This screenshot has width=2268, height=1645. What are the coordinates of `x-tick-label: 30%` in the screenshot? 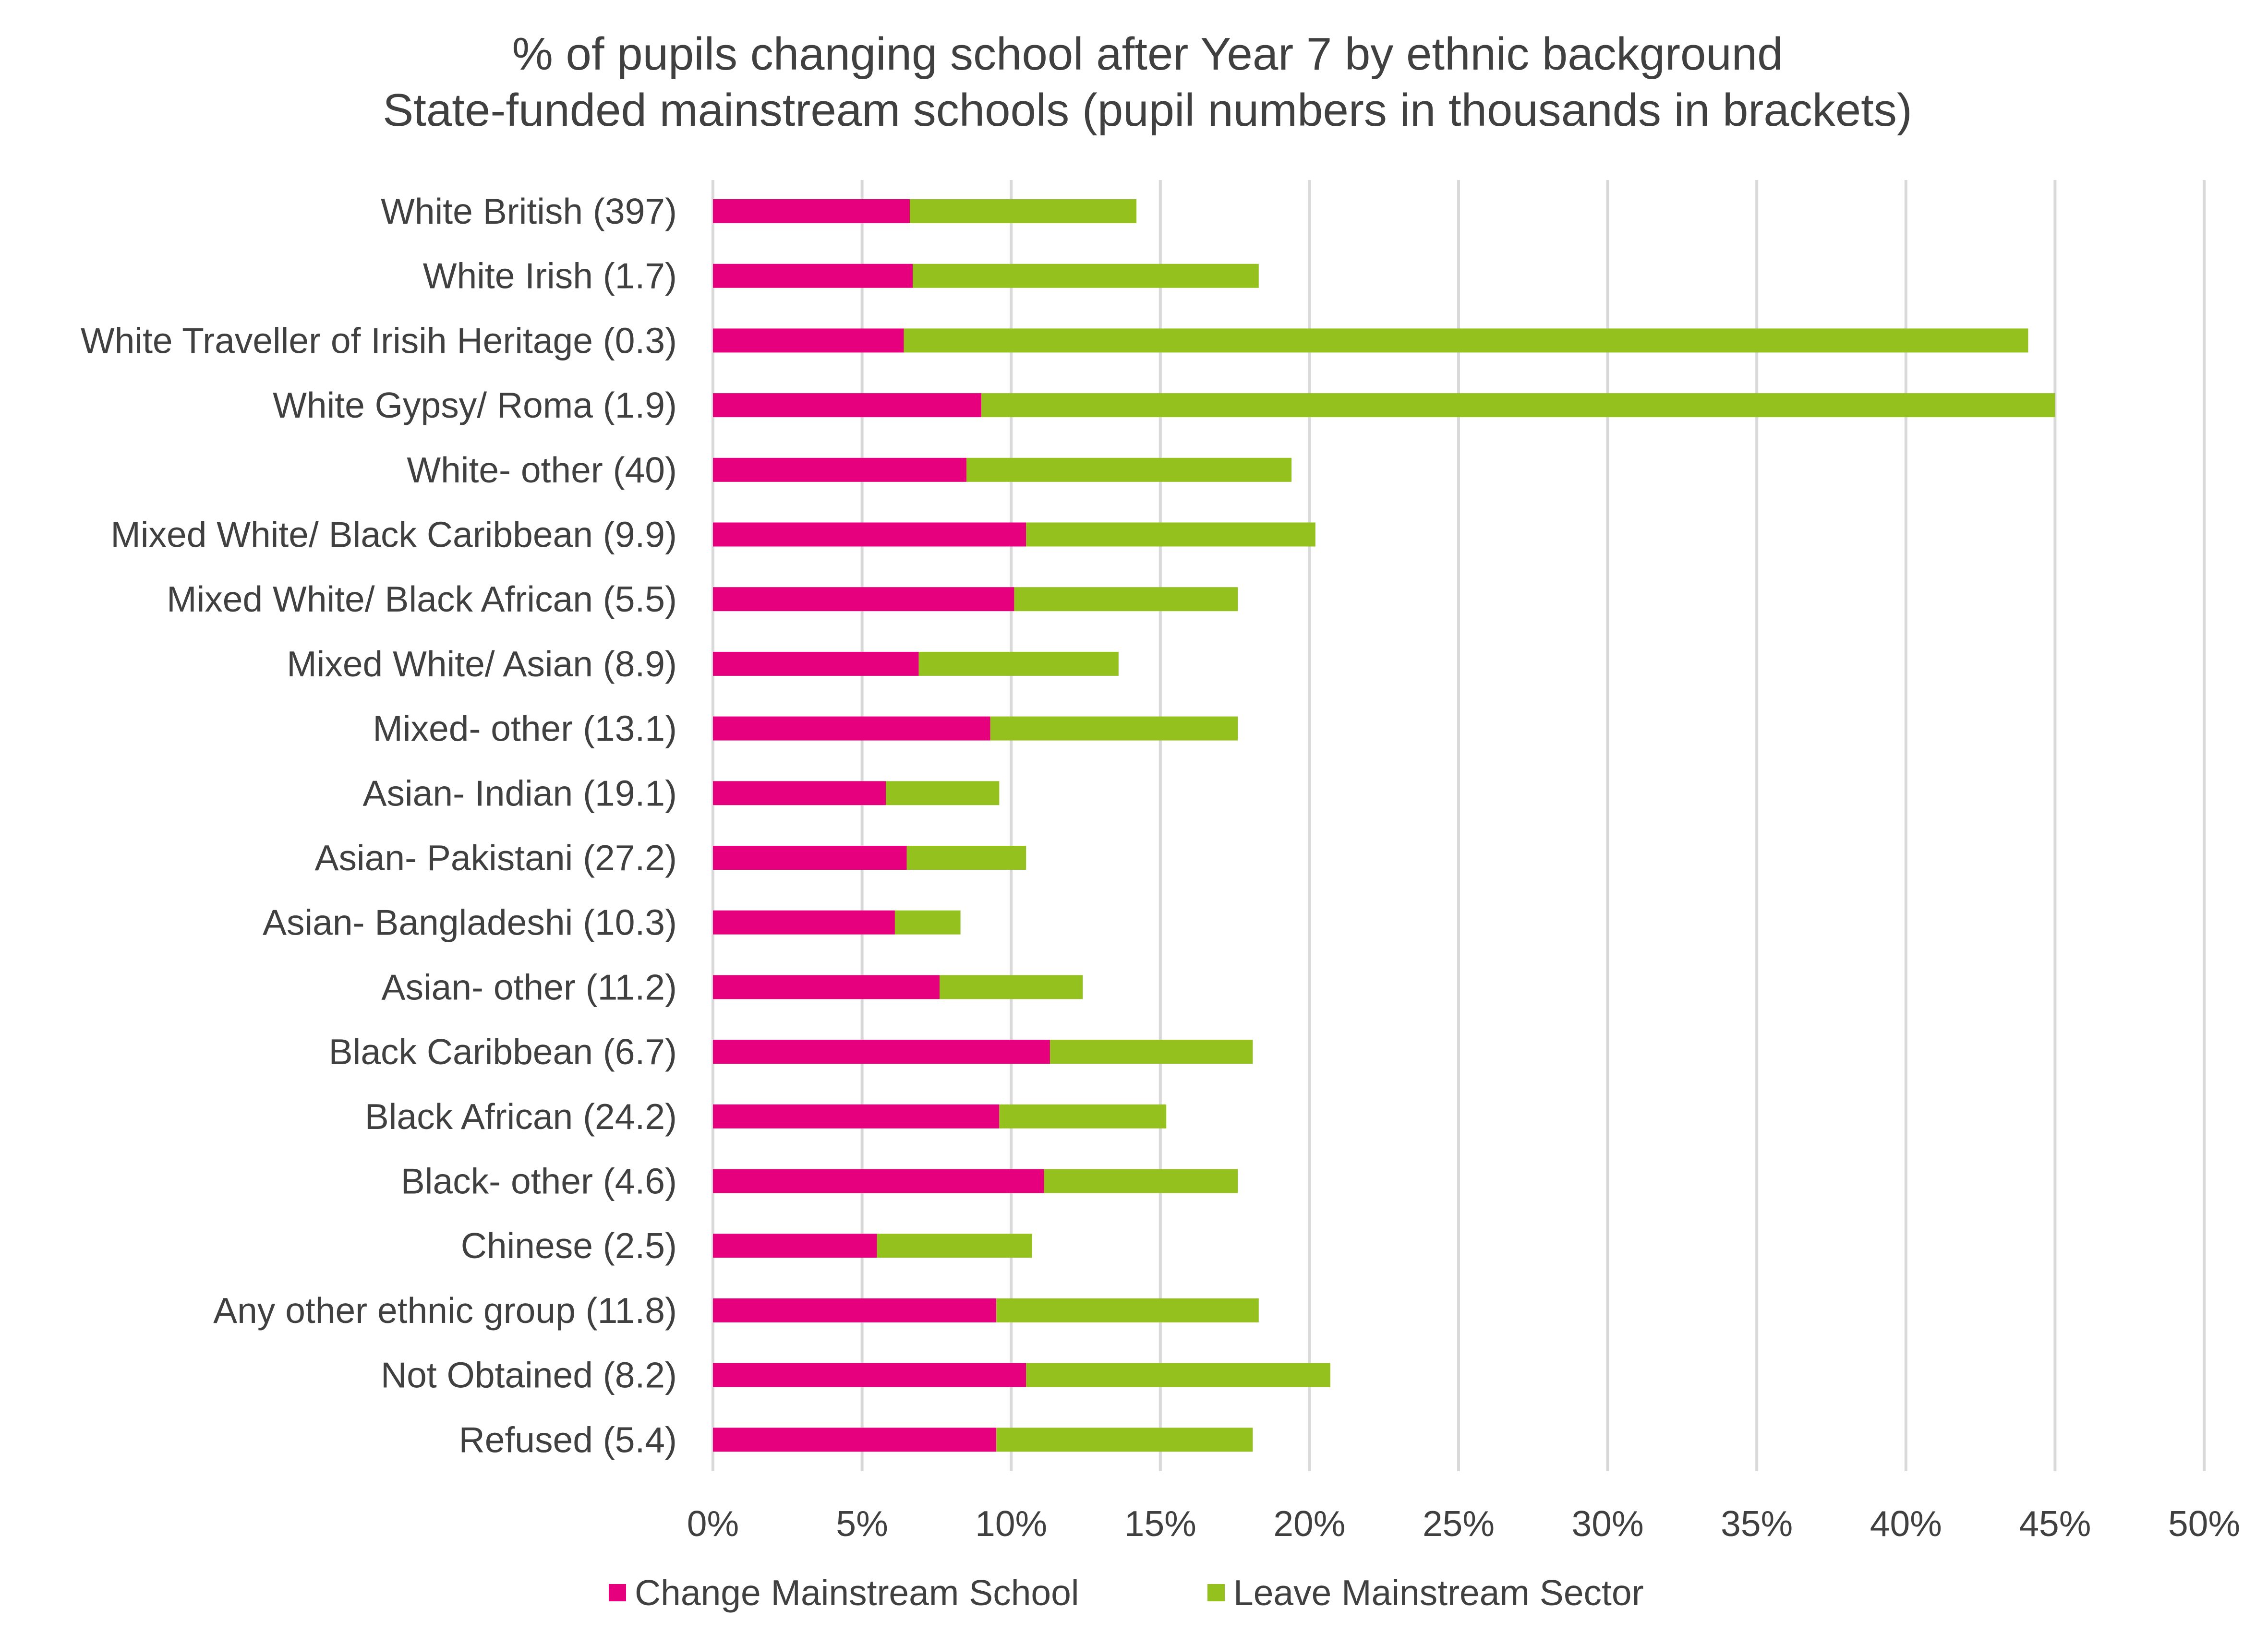 It's located at (1608, 1523).